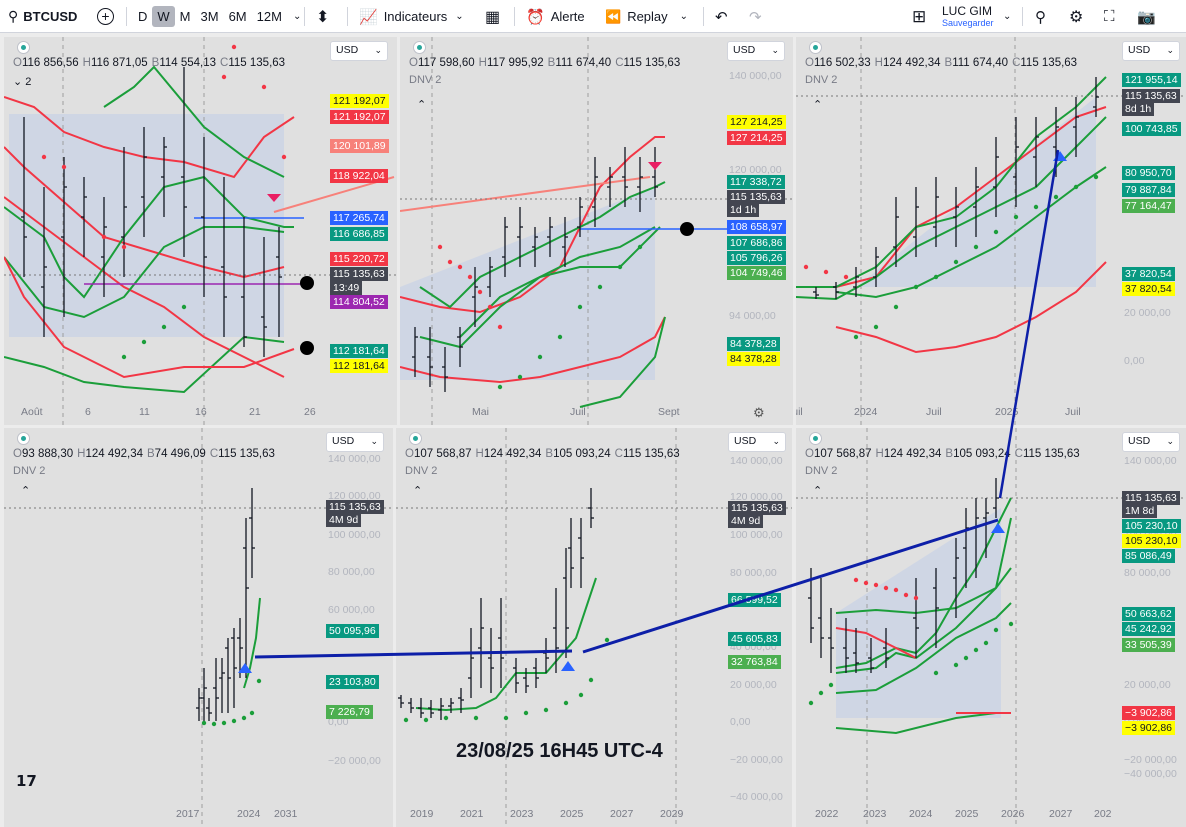  What do you see at coordinates (352, 682) in the screenshot?
I see `price-label: 23 103,80` at bounding box center [352, 682].